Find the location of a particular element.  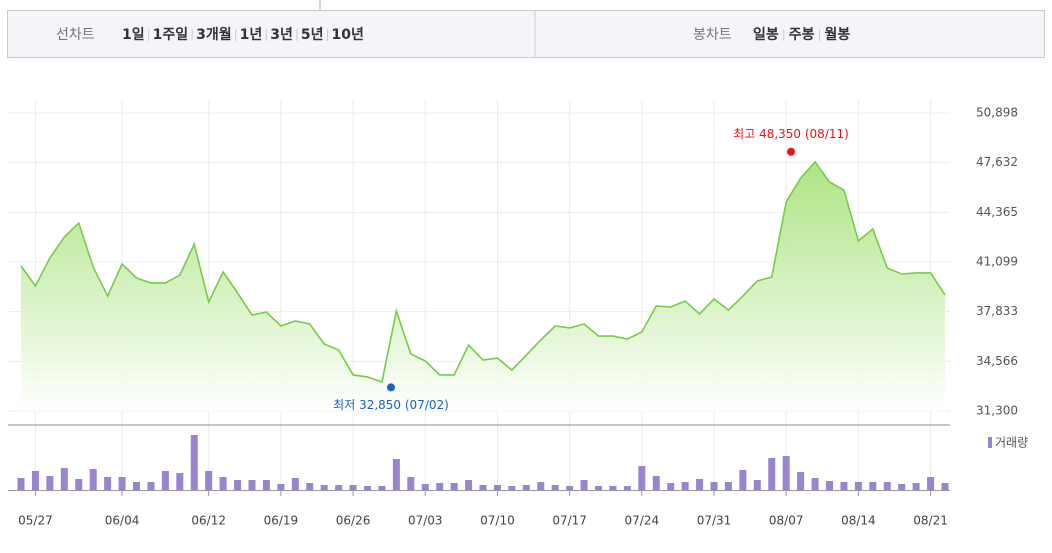

annotation-label: 최저 32,850 (07/02) is located at coordinates (391, 405).